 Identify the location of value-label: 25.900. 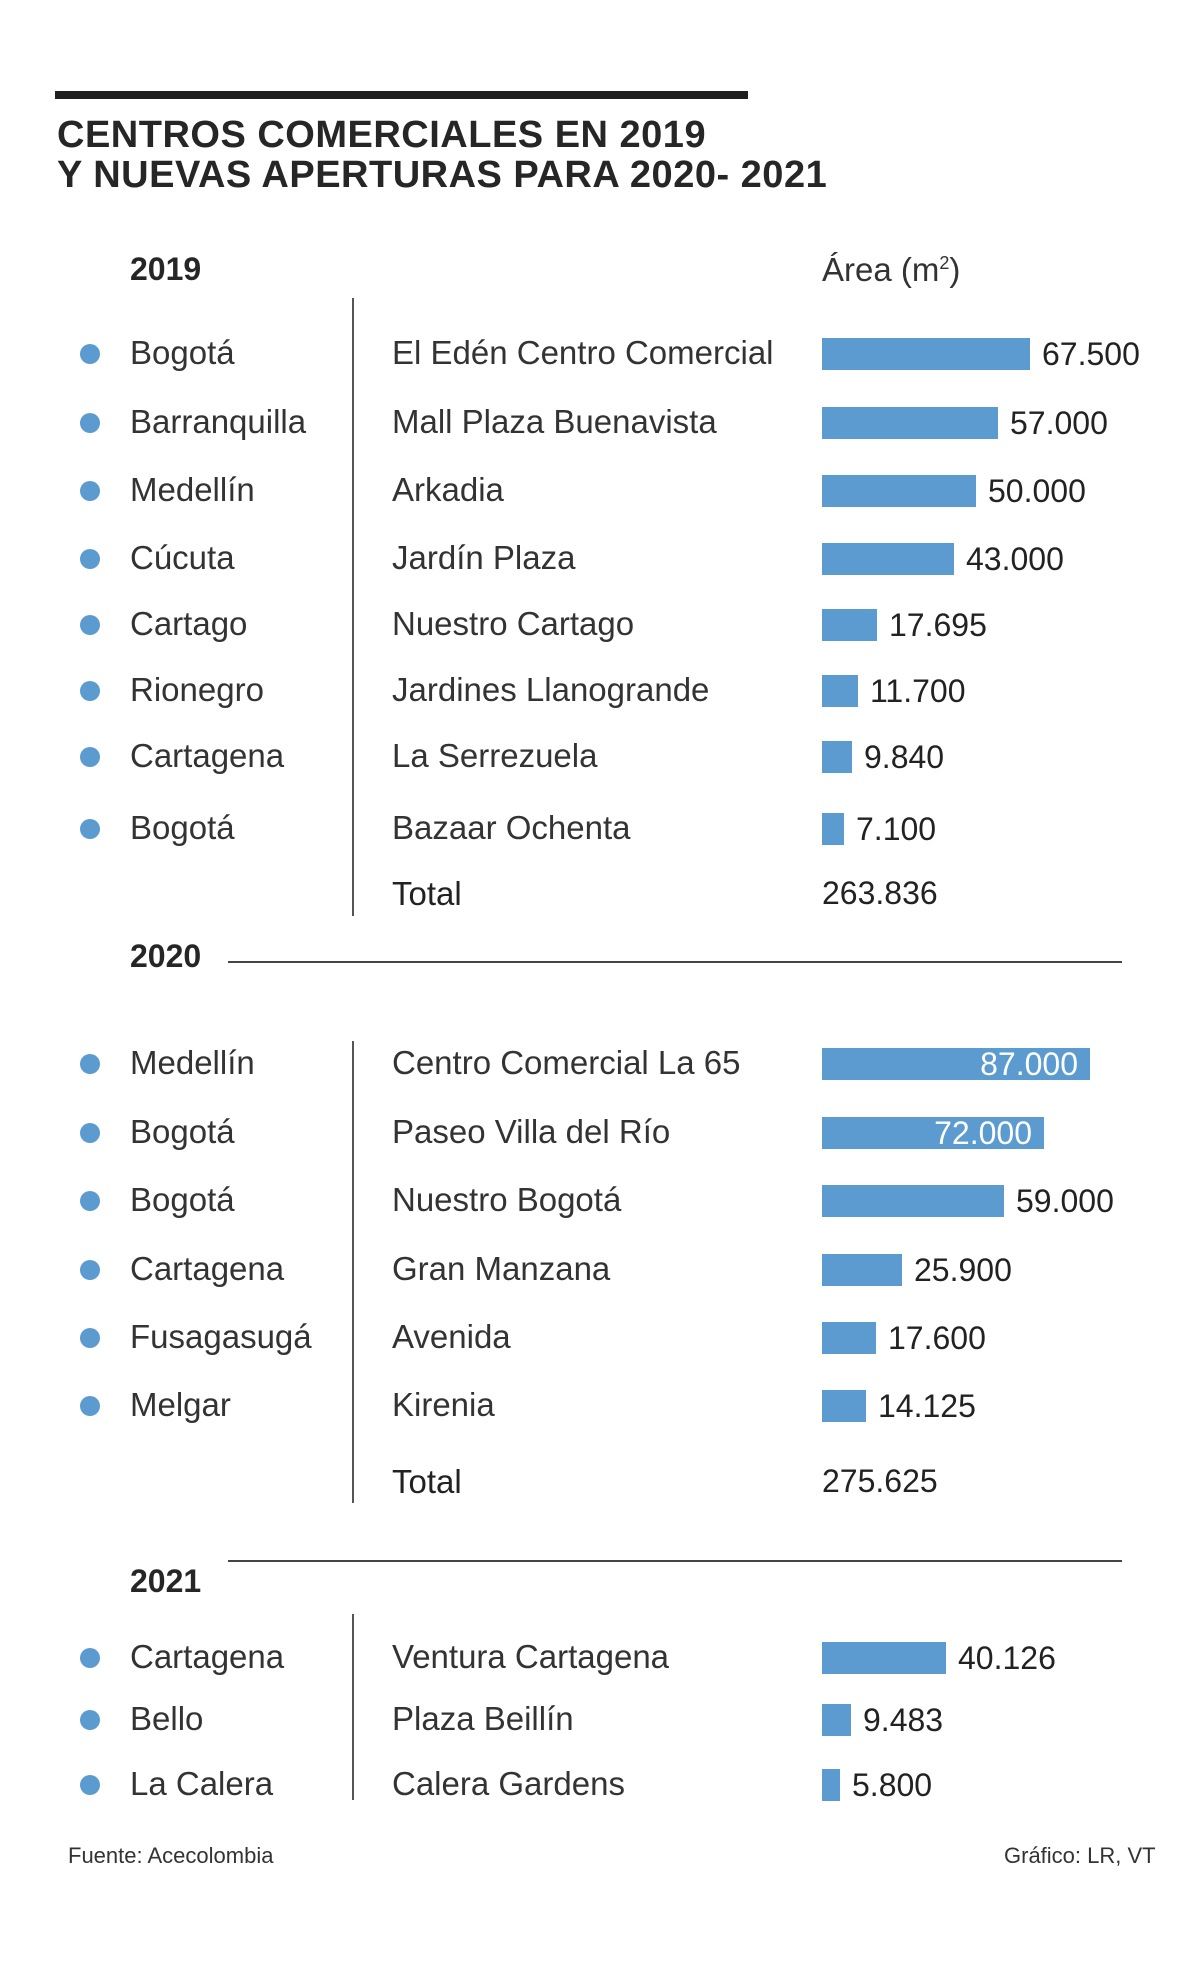
(963, 1270).